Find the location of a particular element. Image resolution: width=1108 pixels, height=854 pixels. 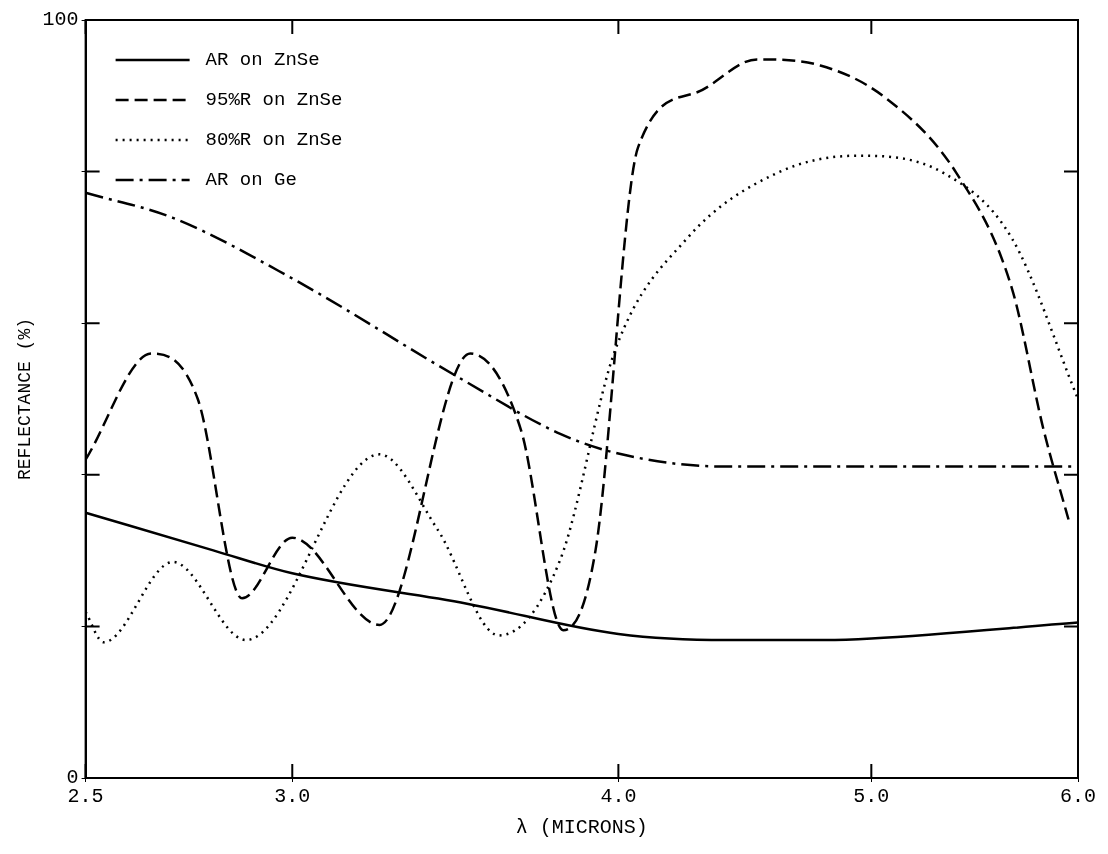

legend-label: AR on Ge is located at coordinates (251, 180).